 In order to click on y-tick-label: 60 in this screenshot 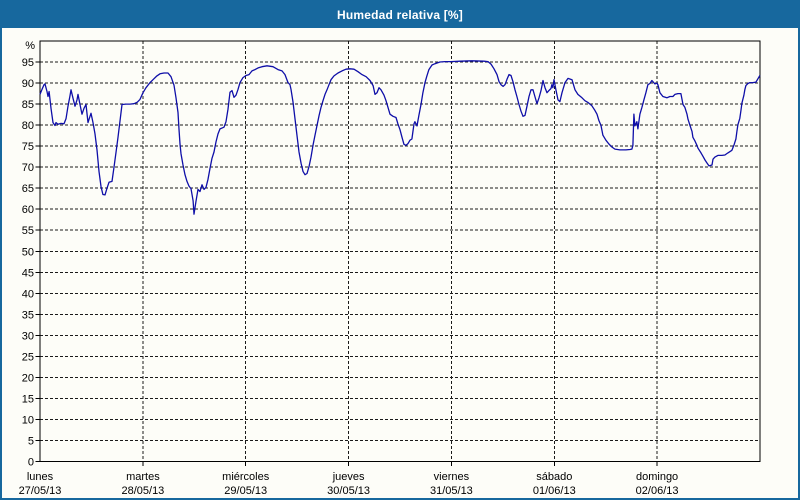, I will do `click(28, 210)`.